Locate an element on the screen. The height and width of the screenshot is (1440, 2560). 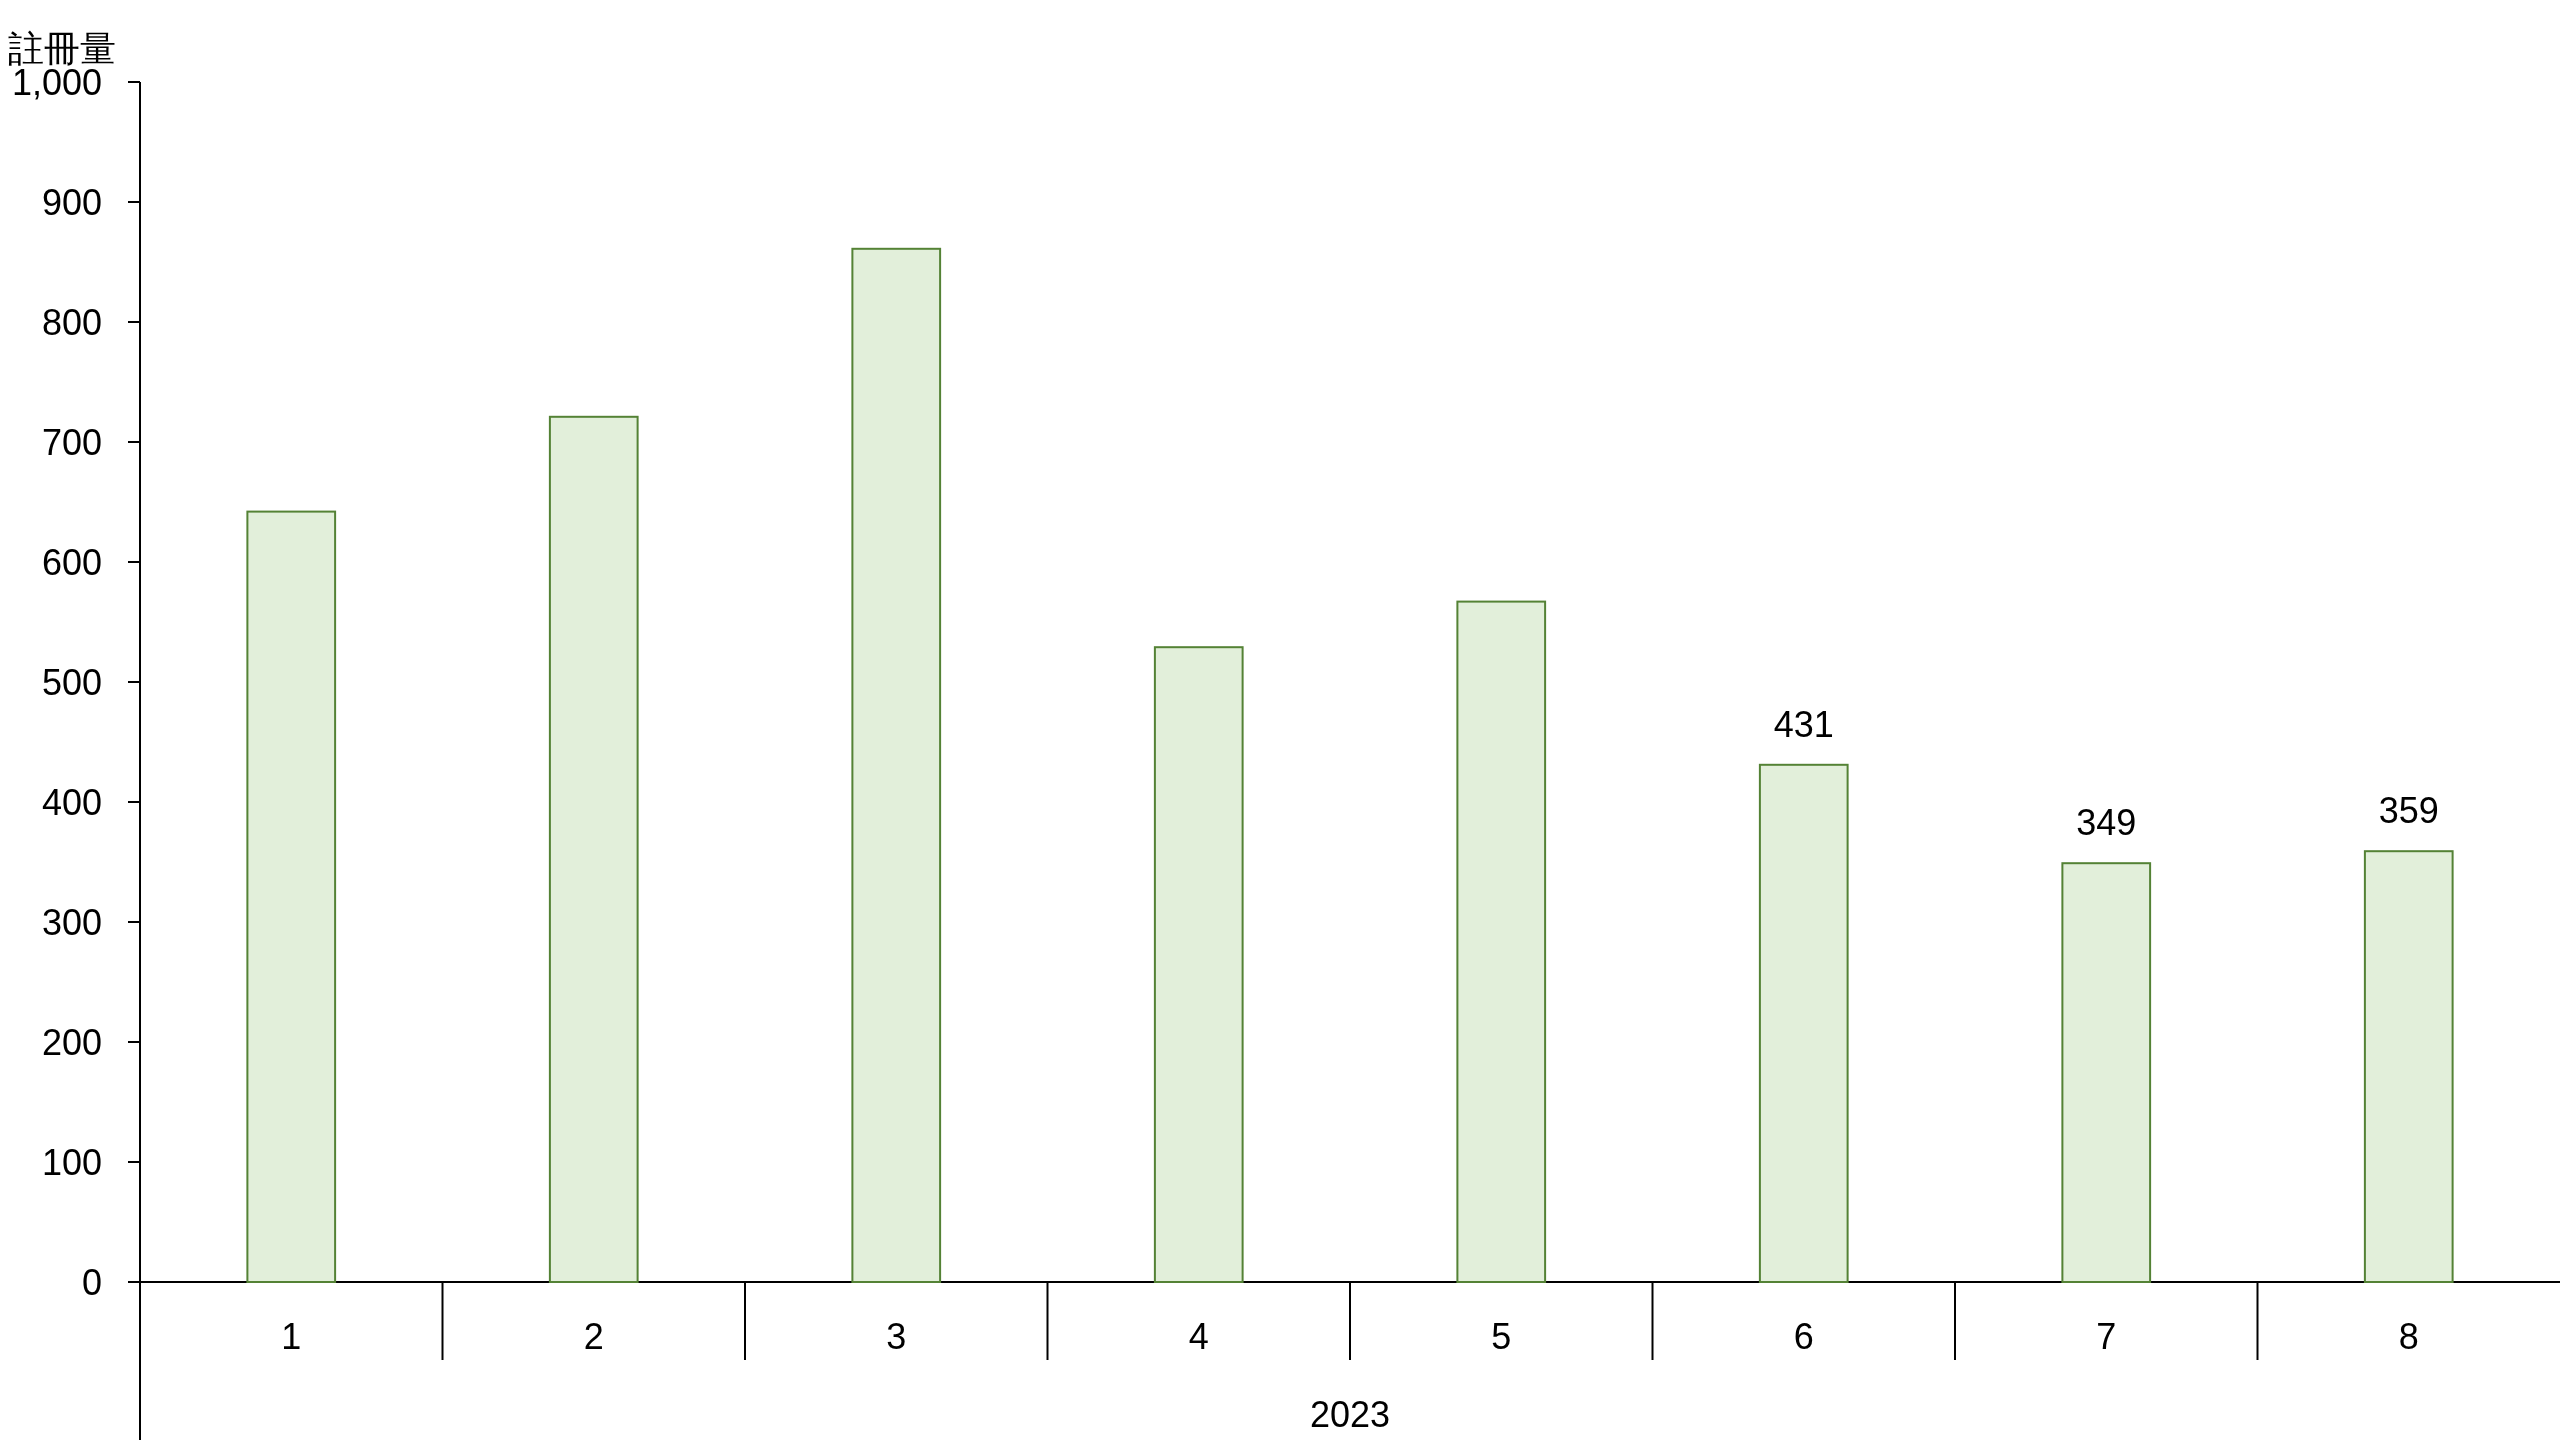
y-tick-label: 500 is located at coordinates (71, 682).